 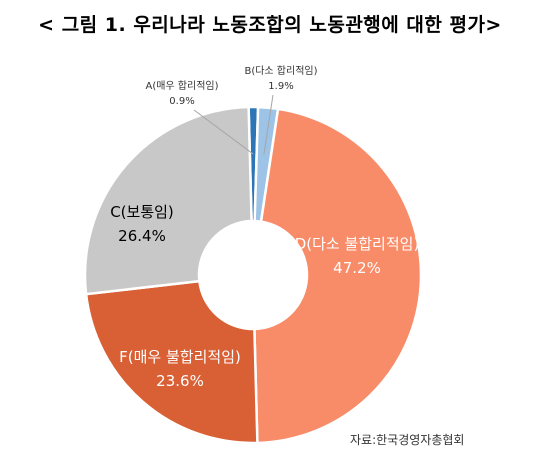 I want to click on label-a-value: 0.9%, so click(x=181, y=101).